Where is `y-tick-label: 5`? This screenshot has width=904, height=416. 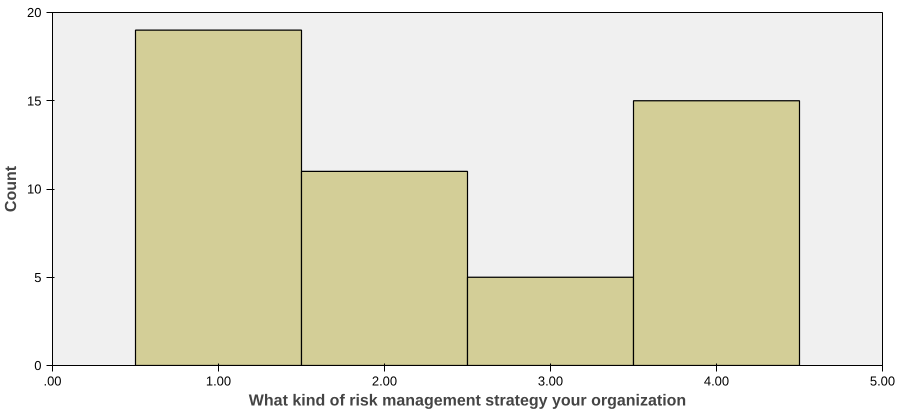
y-tick-label: 5 is located at coordinates (38, 277).